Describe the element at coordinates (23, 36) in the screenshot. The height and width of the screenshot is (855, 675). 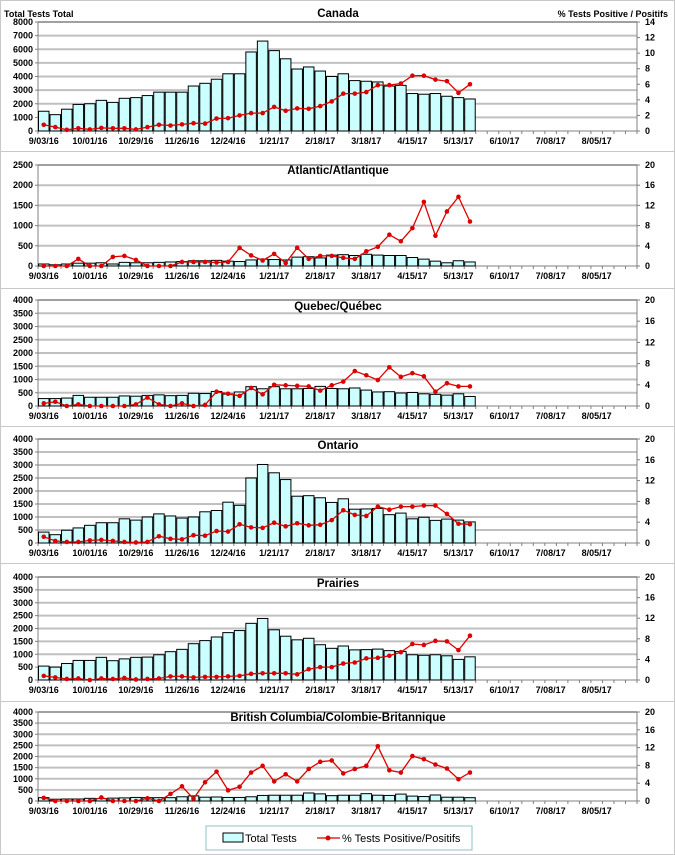
I see `y-tick-label: 7000` at that location.